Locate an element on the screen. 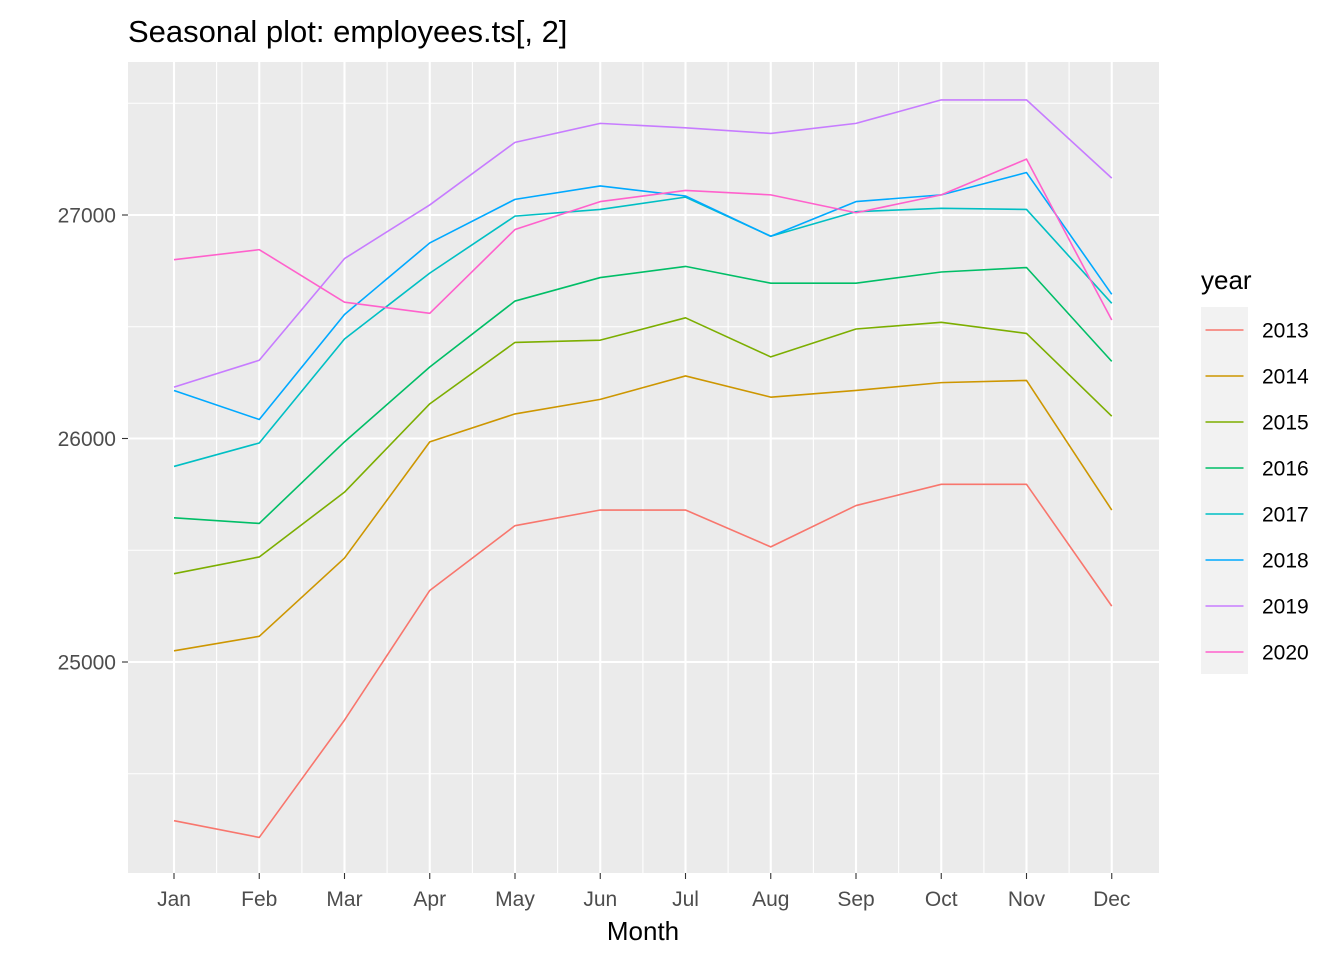 This screenshot has width=1344, height=965. legend: year 2013 2014 2015 2016 2017 2018 2019 2020 is located at coordinates (1255, 469).